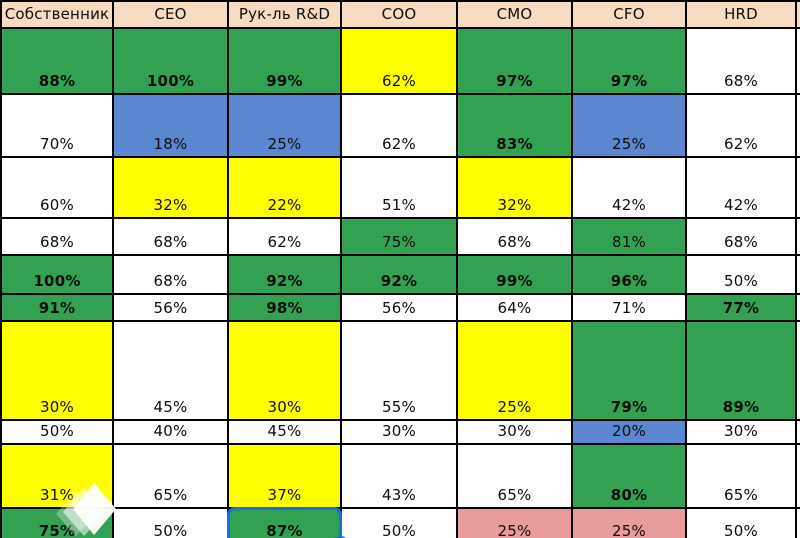 Image resolution: width=800 pixels, height=538 pixels. I want to click on table-row: Собственник CEO Рук-ль R&D COO CMO CFO HRD, so click(401, 15).